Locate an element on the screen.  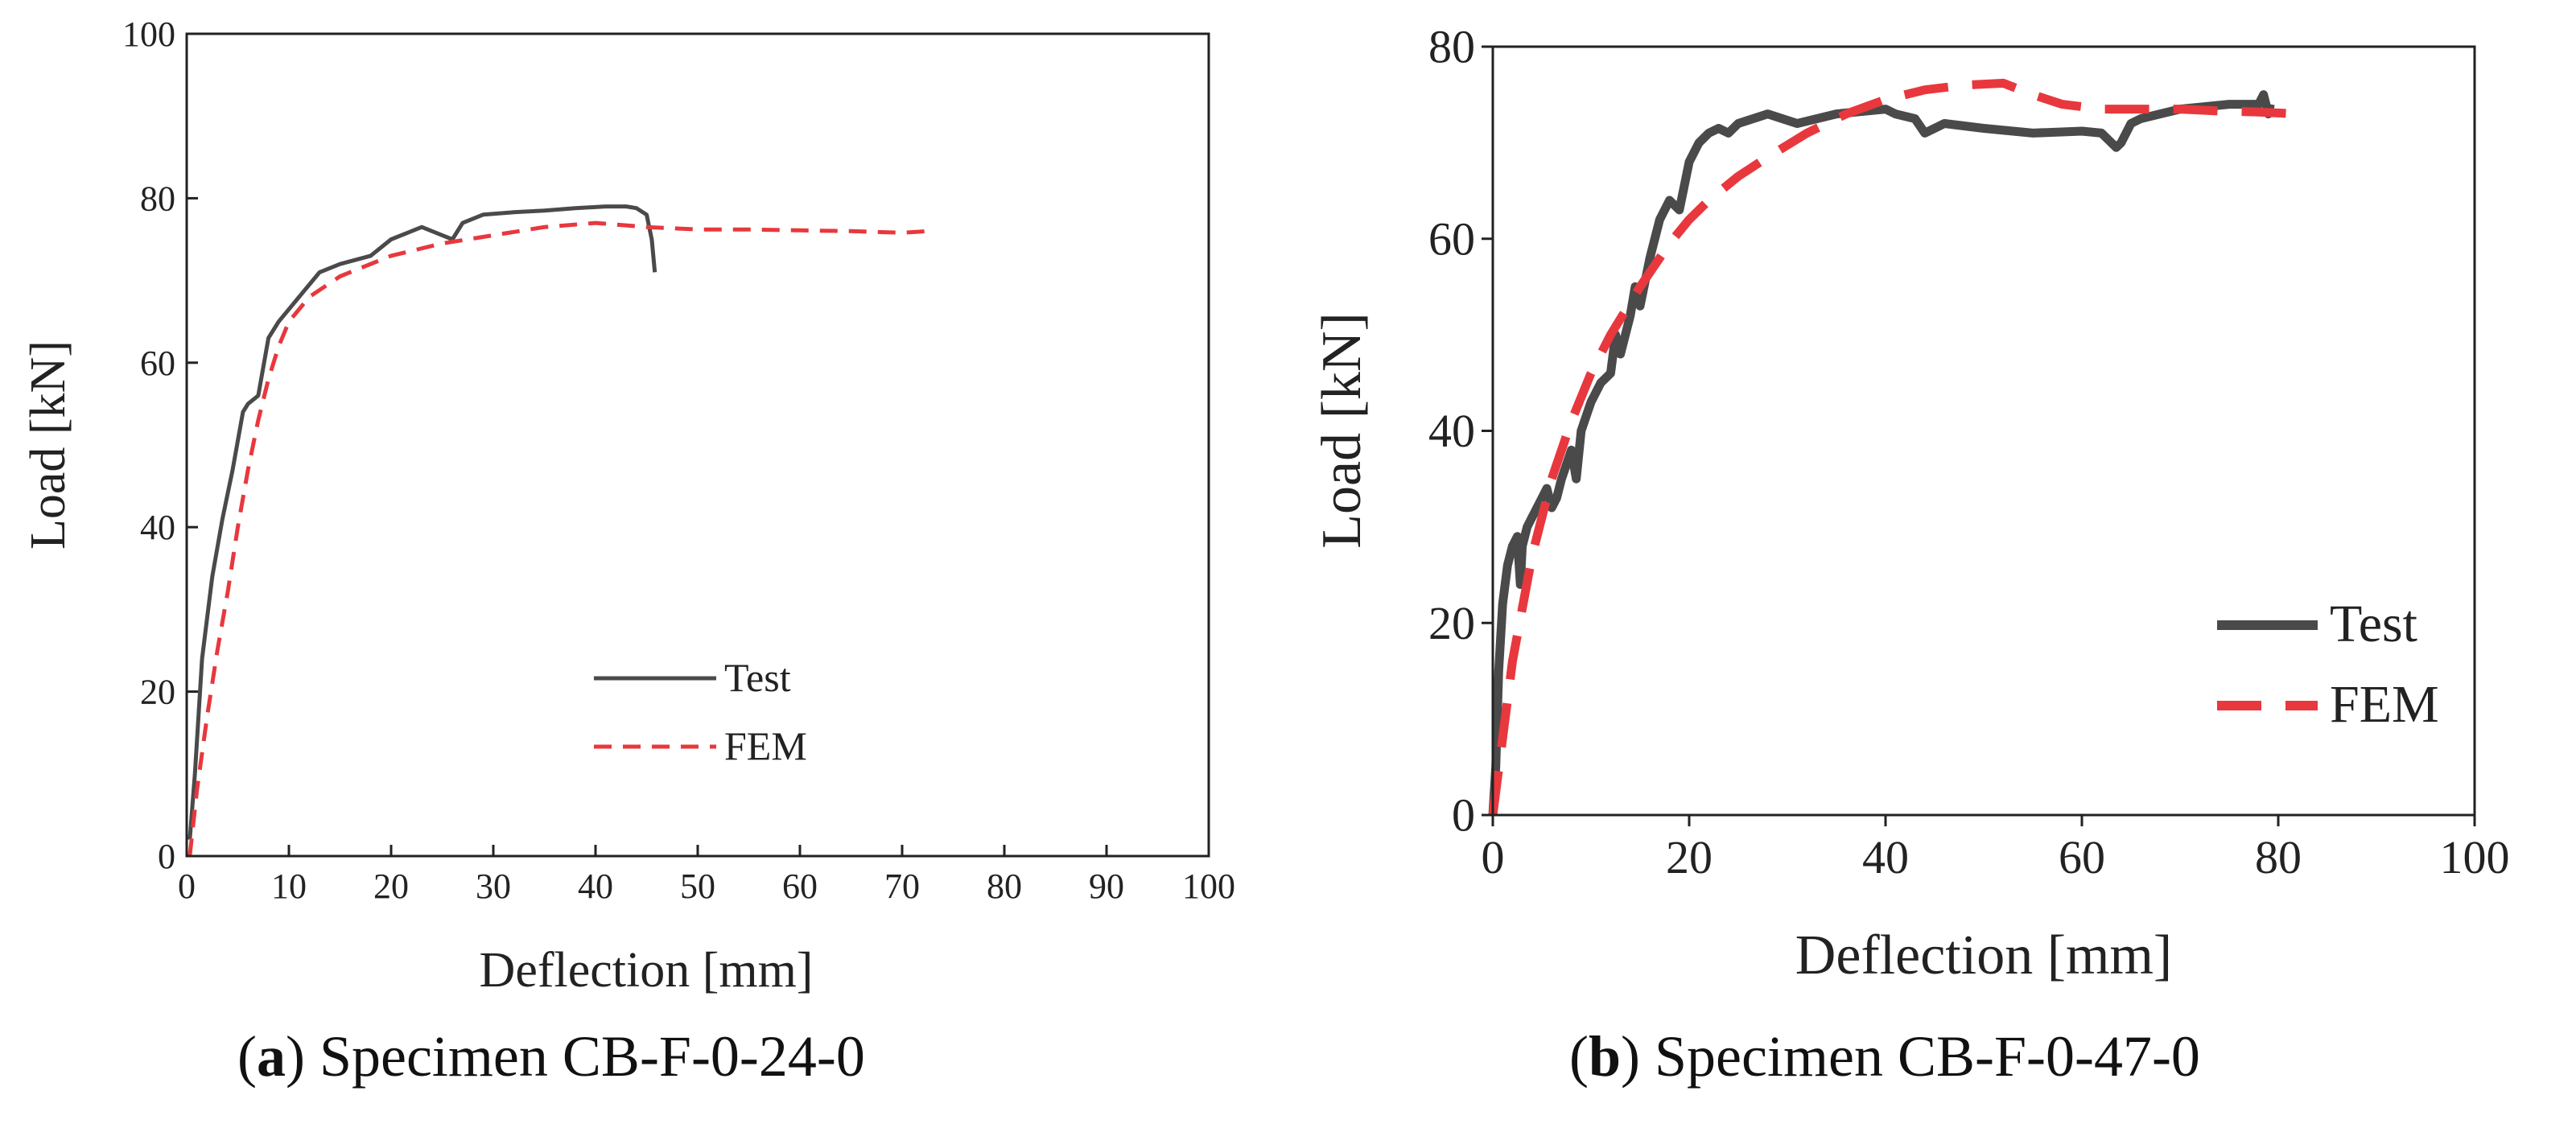
panel-a-legend: Test FEM is located at coordinates (700, 712).